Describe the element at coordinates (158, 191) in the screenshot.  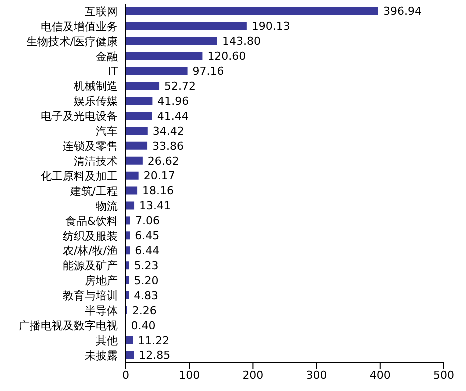
I see `data-label: 18.16` at that location.